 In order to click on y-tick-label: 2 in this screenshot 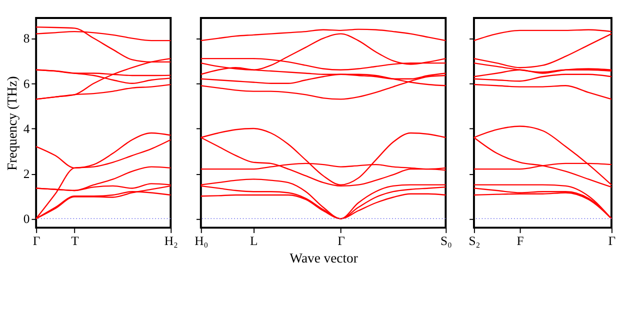, I will do `click(26, 173)`.